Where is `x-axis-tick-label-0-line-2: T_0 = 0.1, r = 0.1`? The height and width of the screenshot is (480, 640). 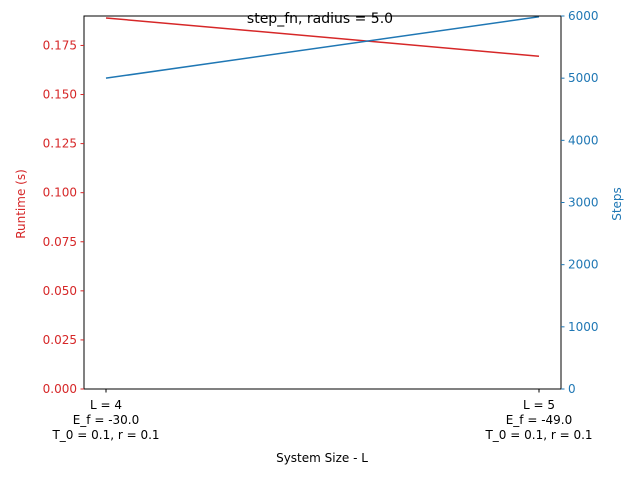 x-axis-tick-label-0-line-2: T_0 = 0.1, r = 0.1 is located at coordinates (105, 435).